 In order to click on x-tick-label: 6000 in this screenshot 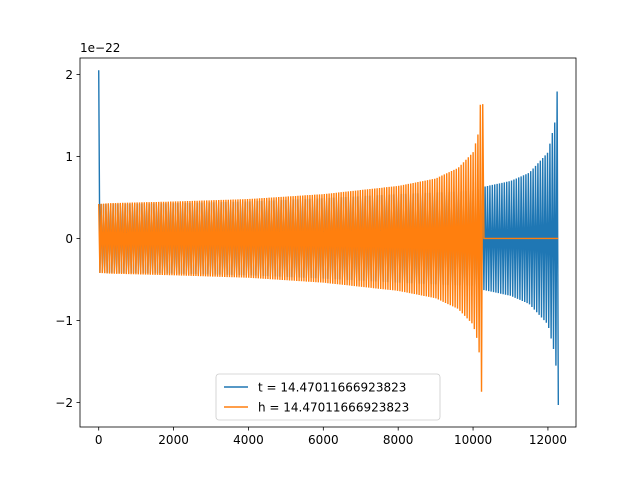, I will do `click(323, 440)`.